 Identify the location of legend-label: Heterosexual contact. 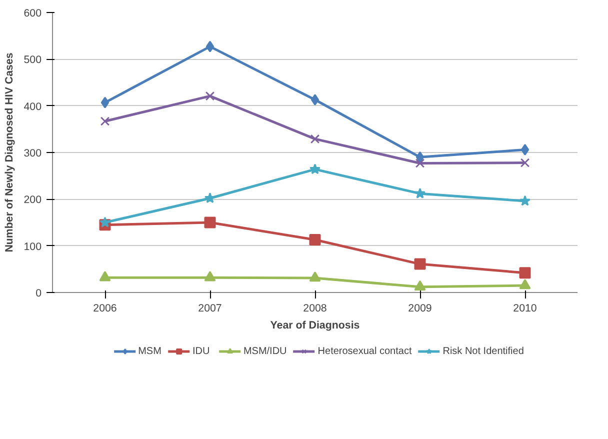
(365, 351).